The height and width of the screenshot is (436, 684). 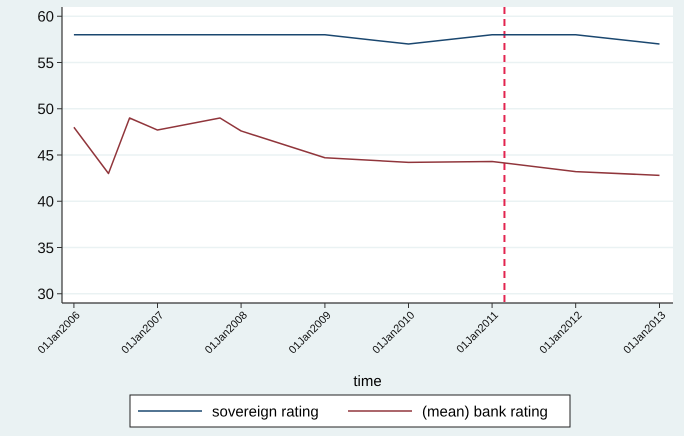 I want to click on y-tick-label: 55, so click(x=45, y=63).